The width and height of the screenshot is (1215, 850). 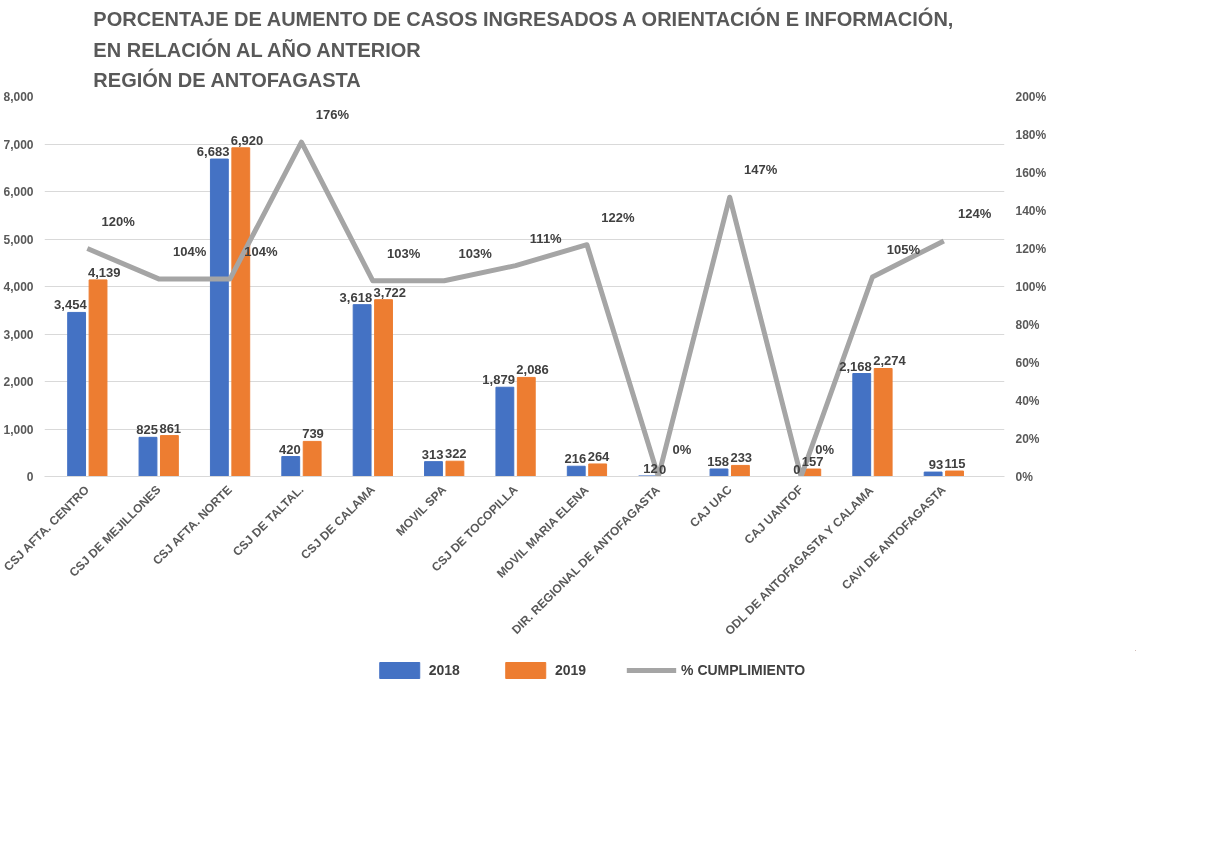 I want to click on y-tick-label: 5,000, so click(x=18, y=239).